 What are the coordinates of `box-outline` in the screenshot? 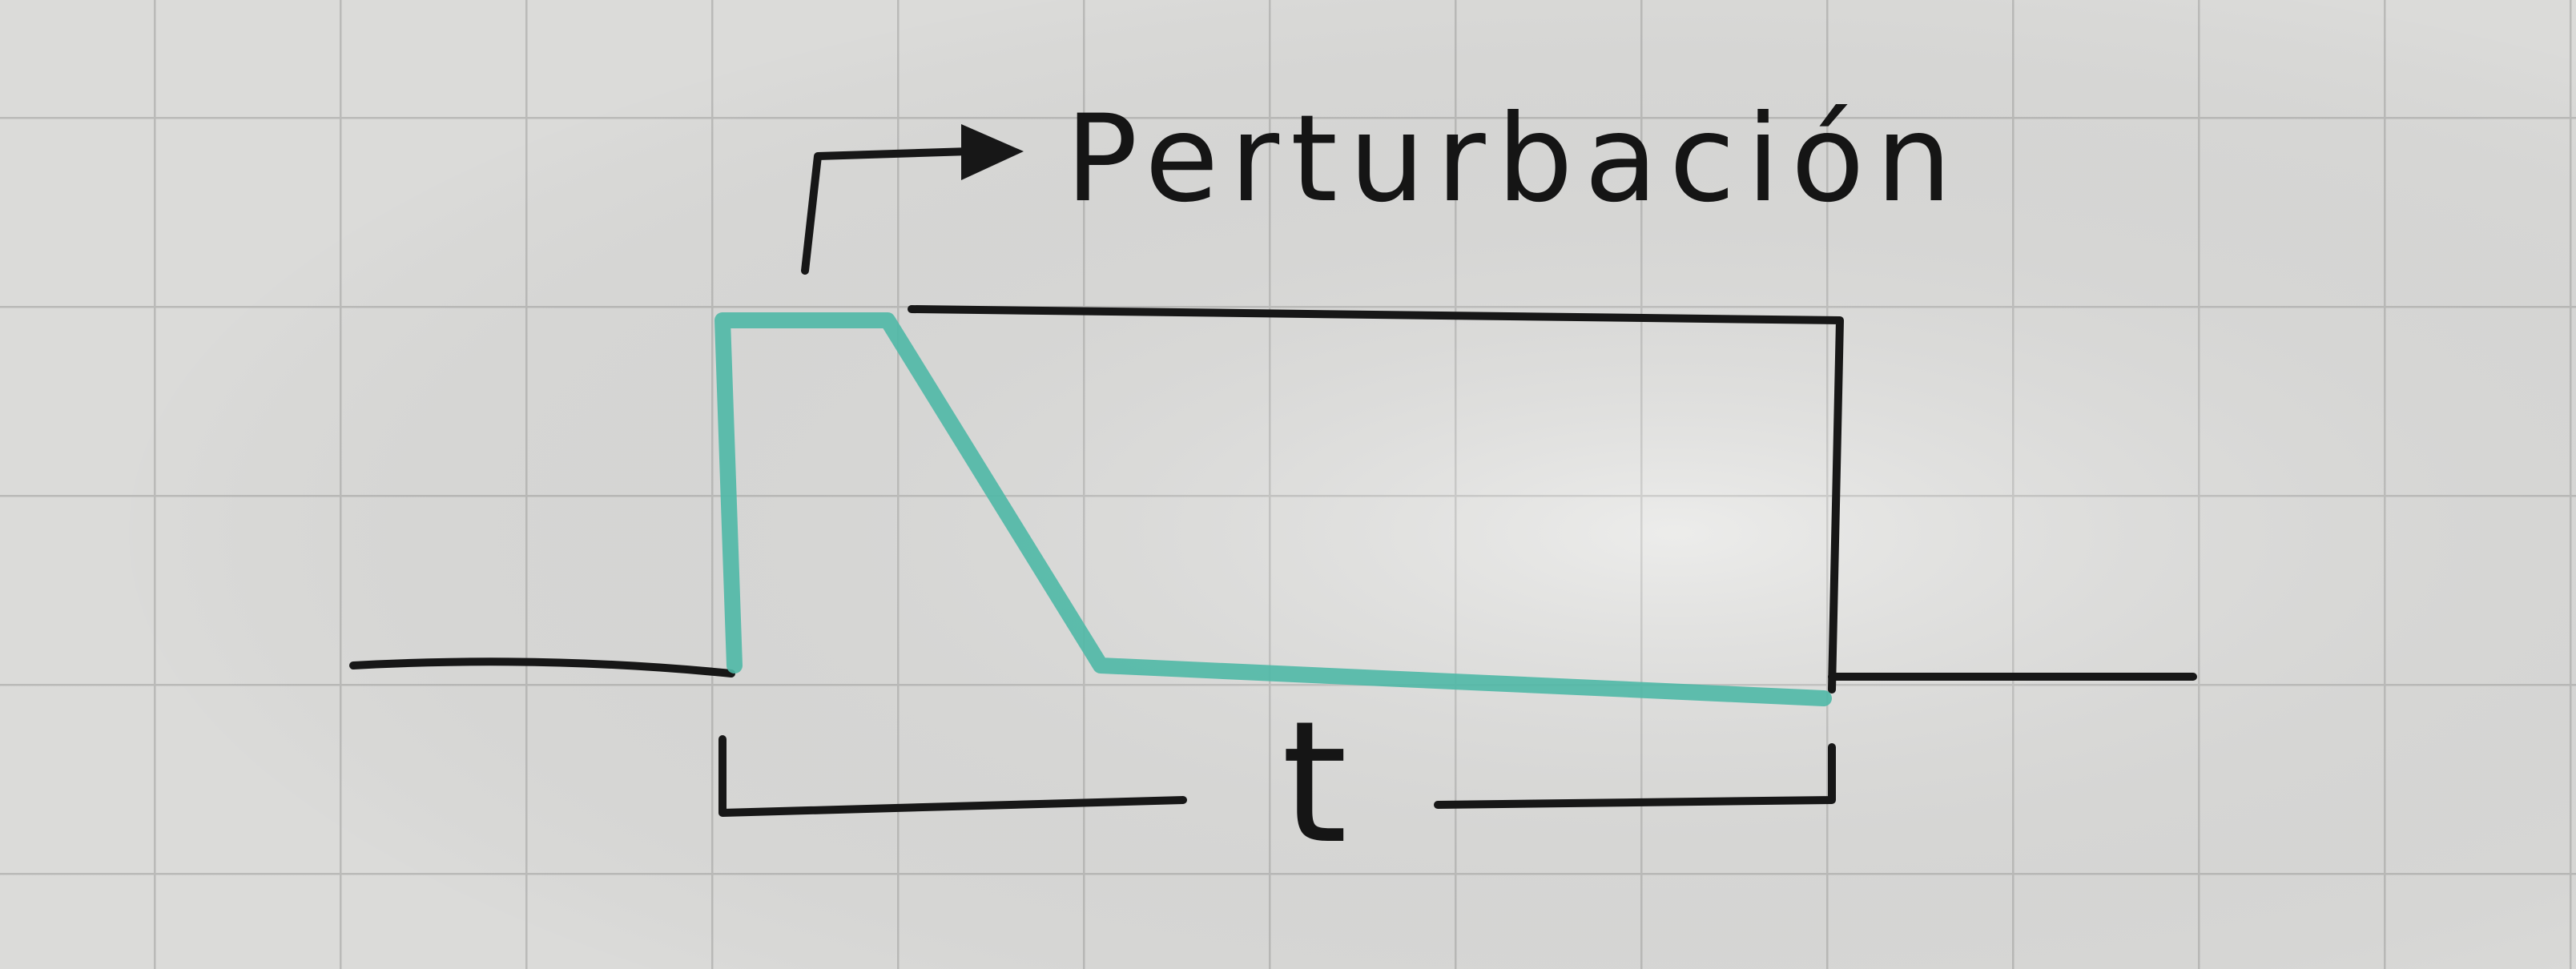 It's located at (1376, 499).